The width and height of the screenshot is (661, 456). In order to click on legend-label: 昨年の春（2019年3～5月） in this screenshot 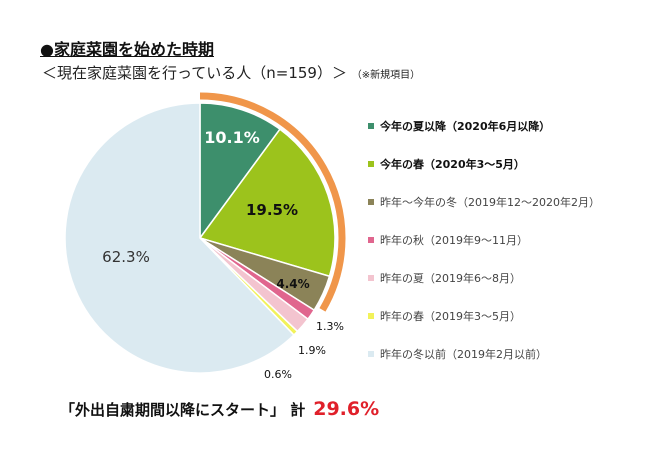, I will do `click(450, 316)`.